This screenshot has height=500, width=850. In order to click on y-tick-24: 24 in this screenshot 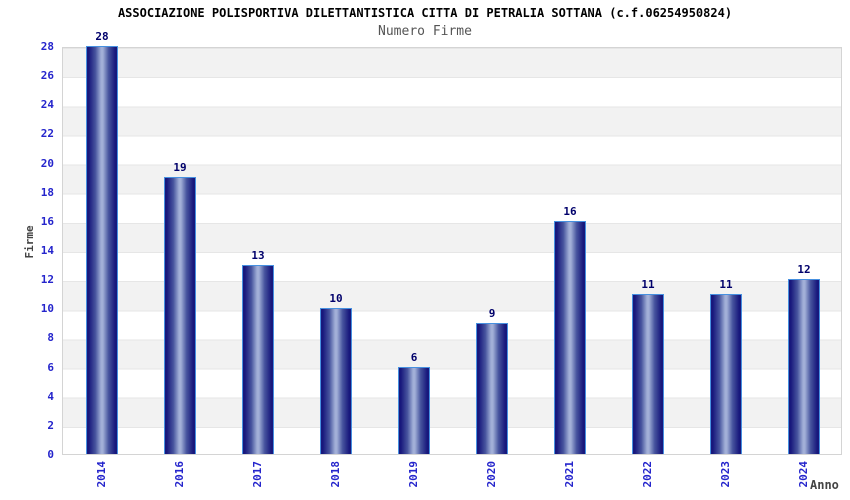, I will do `click(47, 105)`.